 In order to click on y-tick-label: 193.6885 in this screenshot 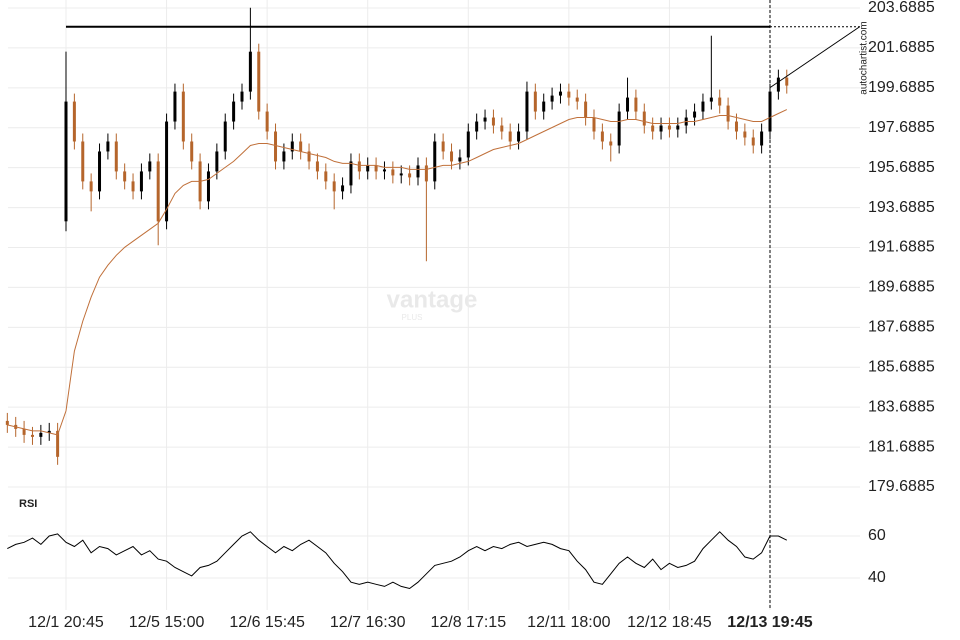, I will do `click(901, 207)`.